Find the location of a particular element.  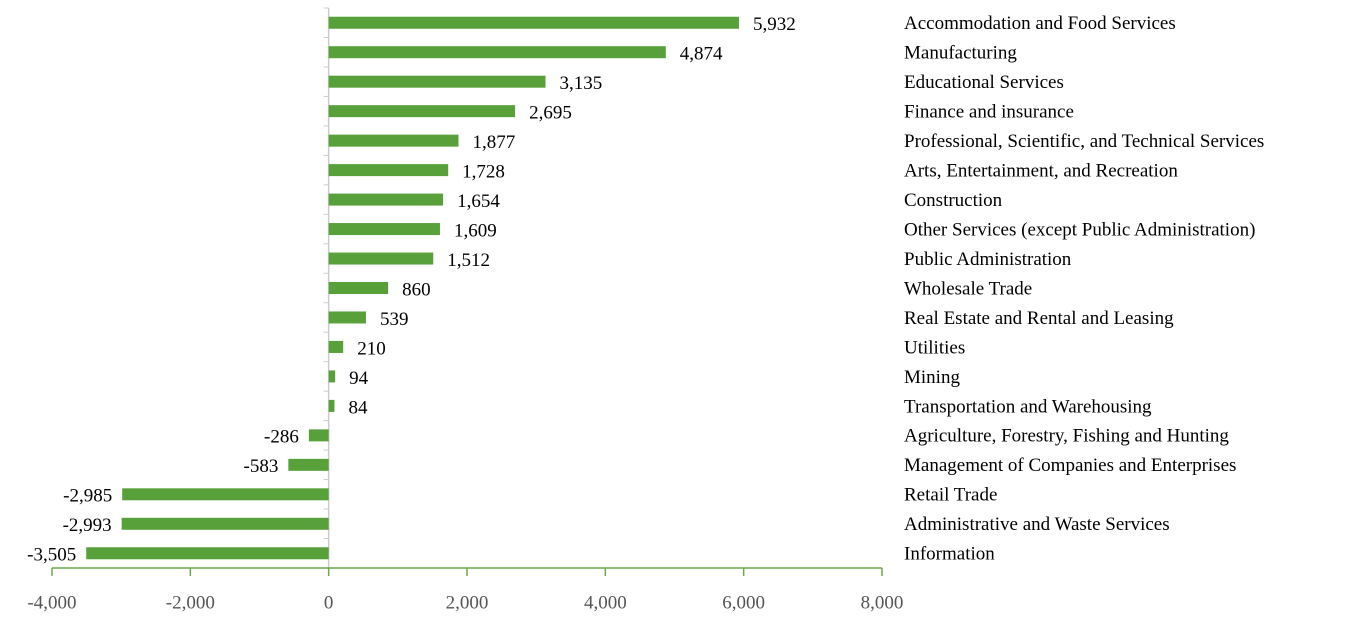

category-label: Construction is located at coordinates (953, 200).